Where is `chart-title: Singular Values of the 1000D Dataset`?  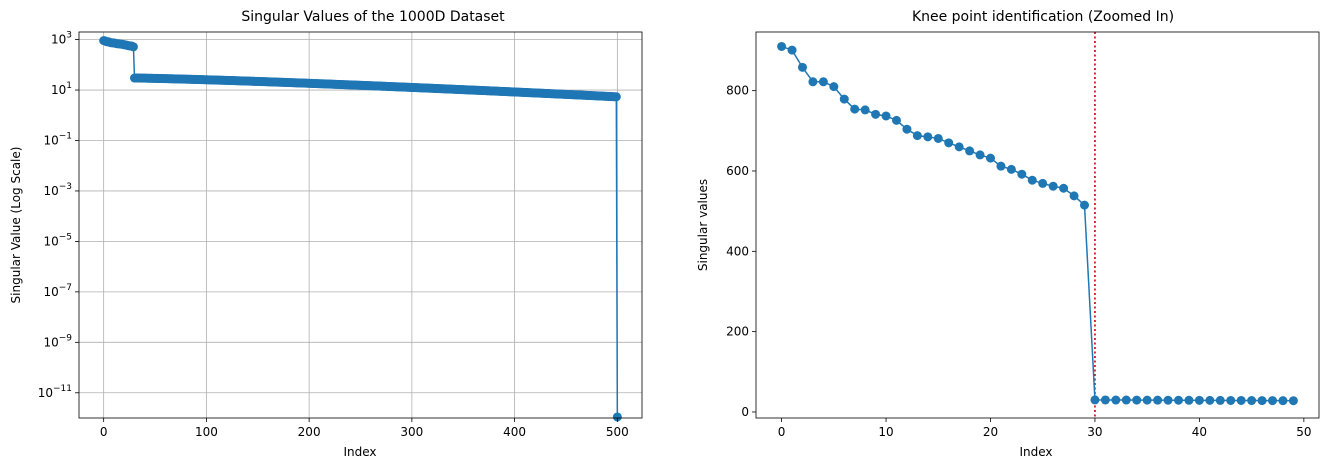 chart-title: Singular Values of the 1000D Dataset is located at coordinates (373, 17).